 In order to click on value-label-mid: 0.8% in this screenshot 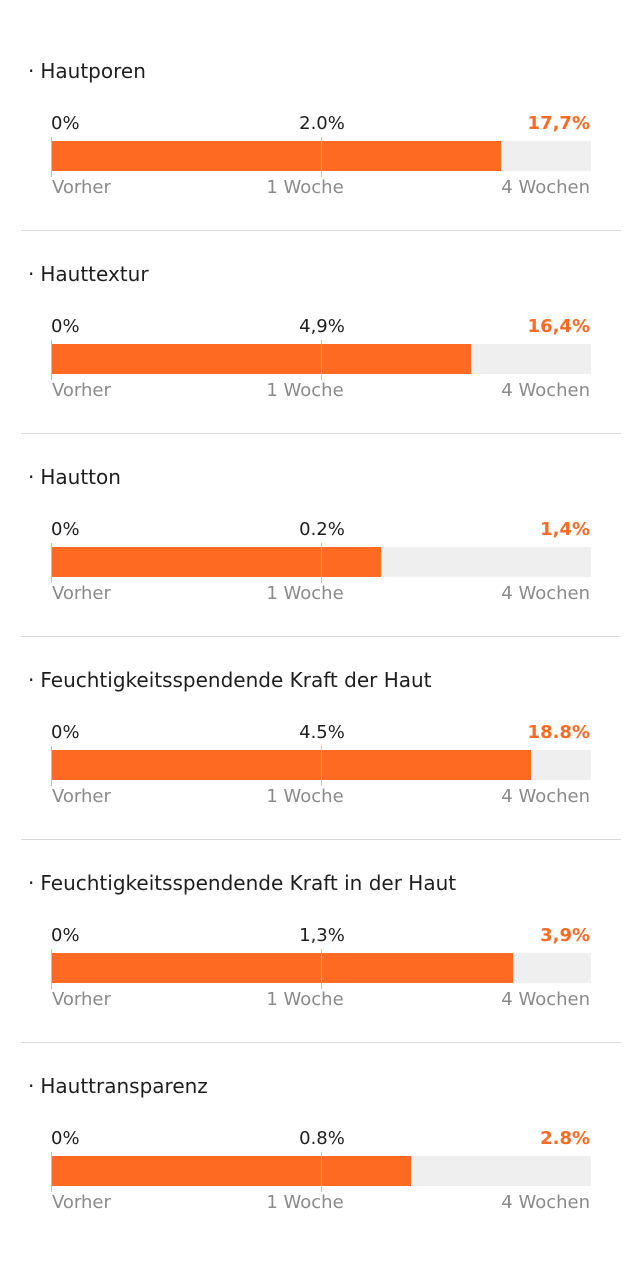, I will do `click(322, 1138)`.